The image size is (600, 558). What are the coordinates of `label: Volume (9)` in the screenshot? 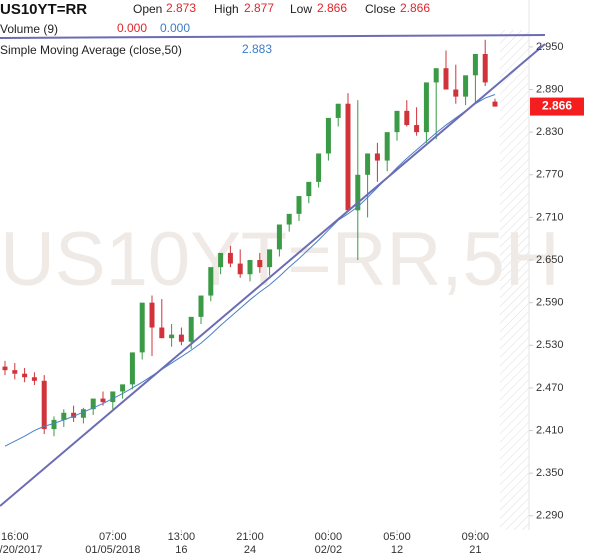 It's located at (29, 29).